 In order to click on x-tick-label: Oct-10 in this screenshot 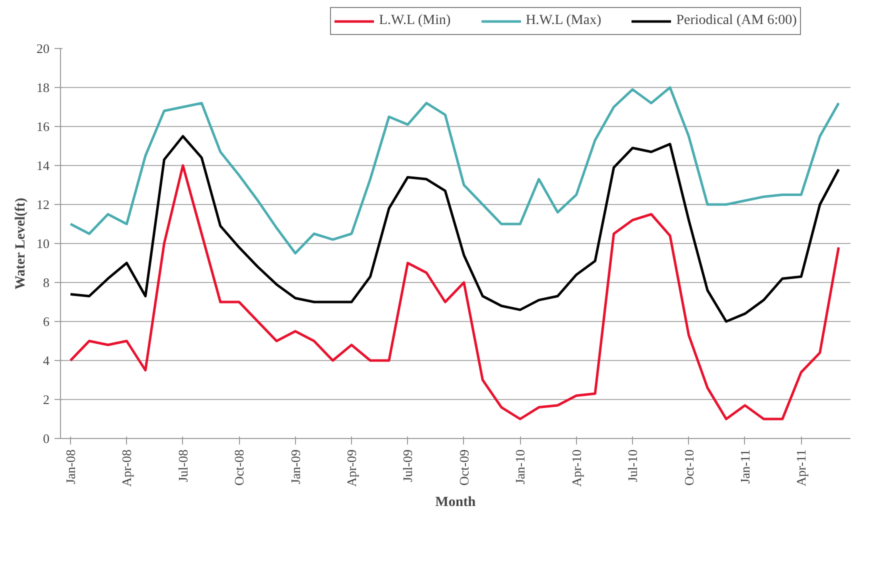, I will do `click(688, 467)`.